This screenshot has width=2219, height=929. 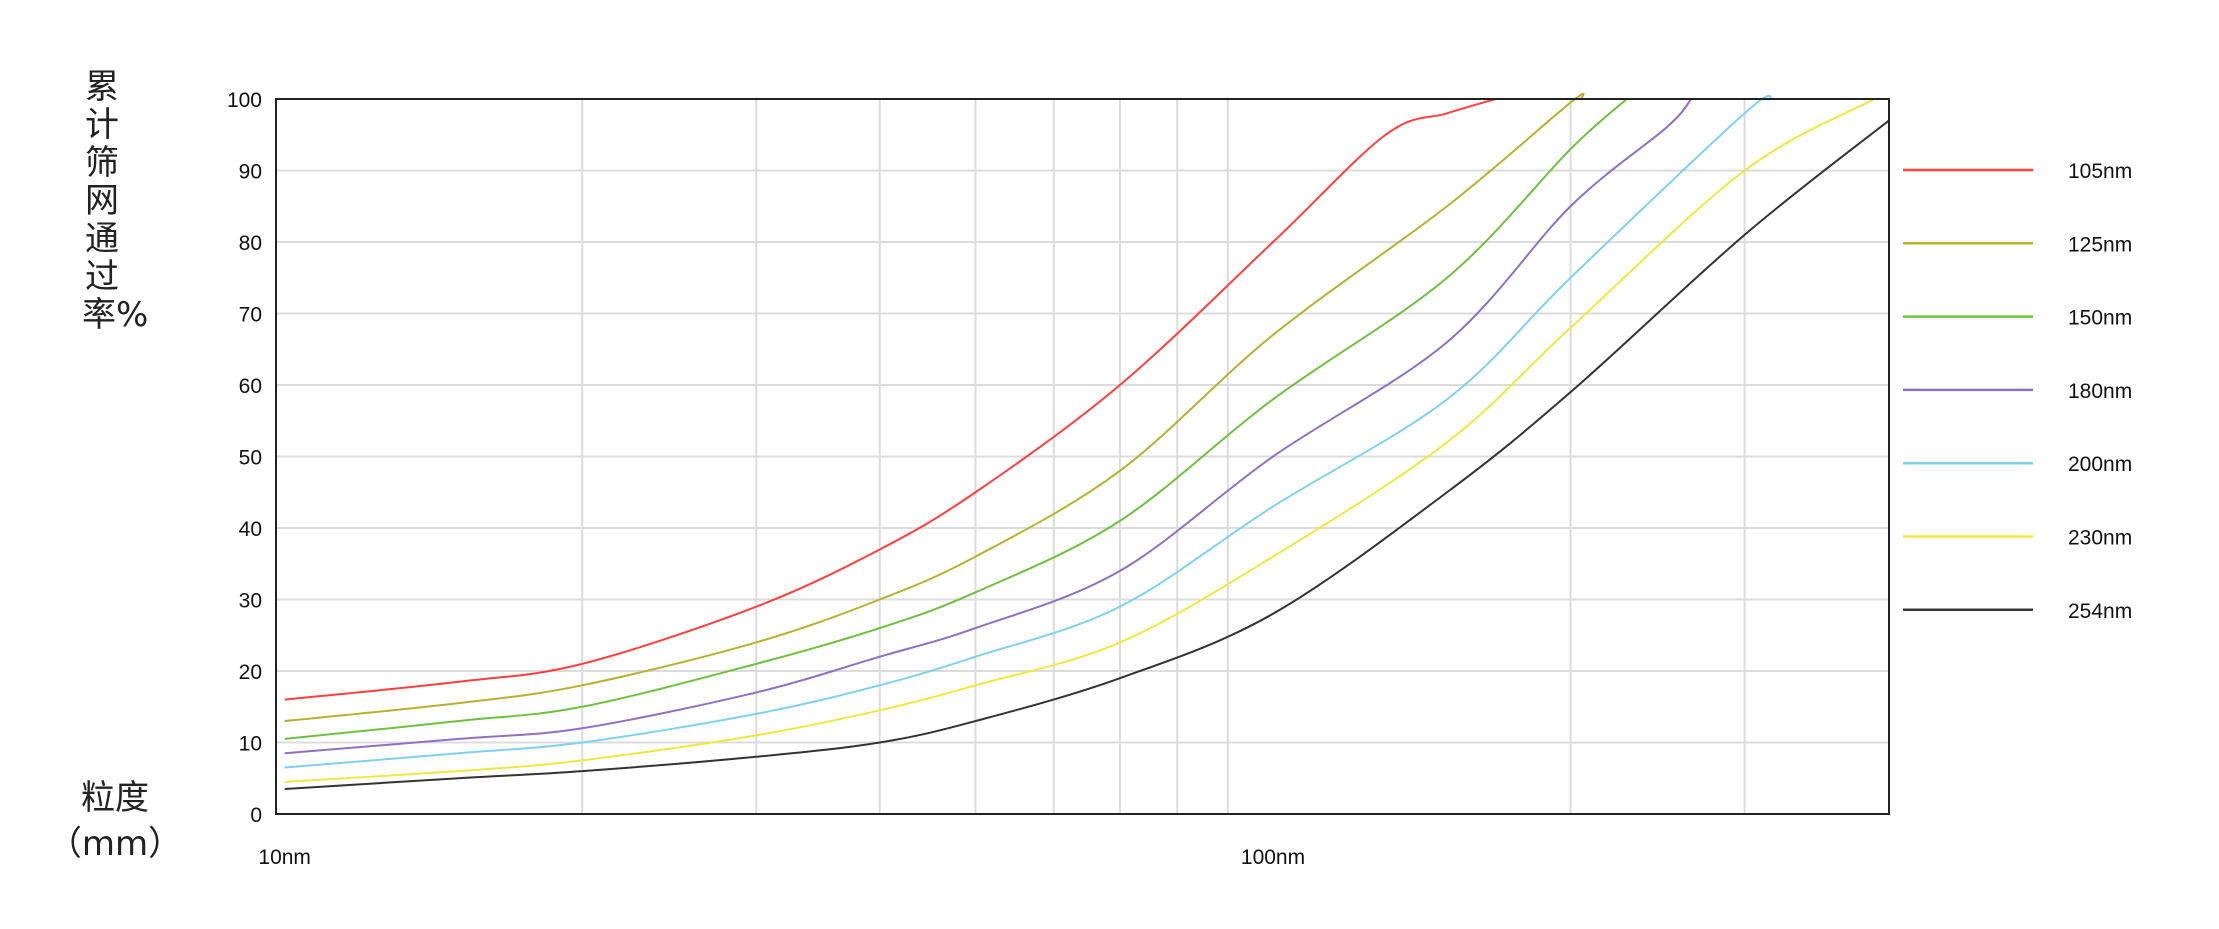 What do you see at coordinates (2100, 464) in the screenshot?
I see `legend-label: 200nm` at bounding box center [2100, 464].